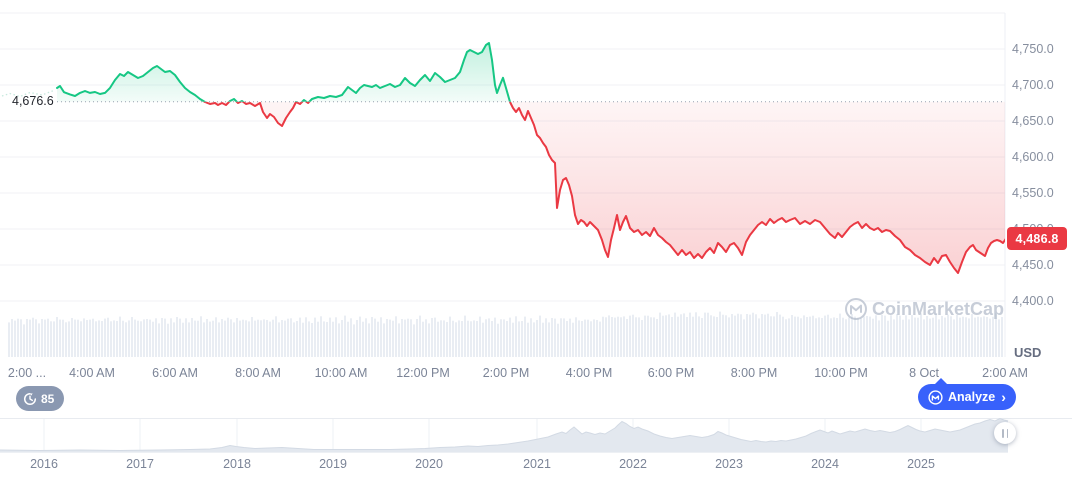 Image resolution: width=1072 pixels, height=477 pixels. Describe the element at coordinates (972, 397) in the screenshot. I see `analyze-label: Analyze` at that location.